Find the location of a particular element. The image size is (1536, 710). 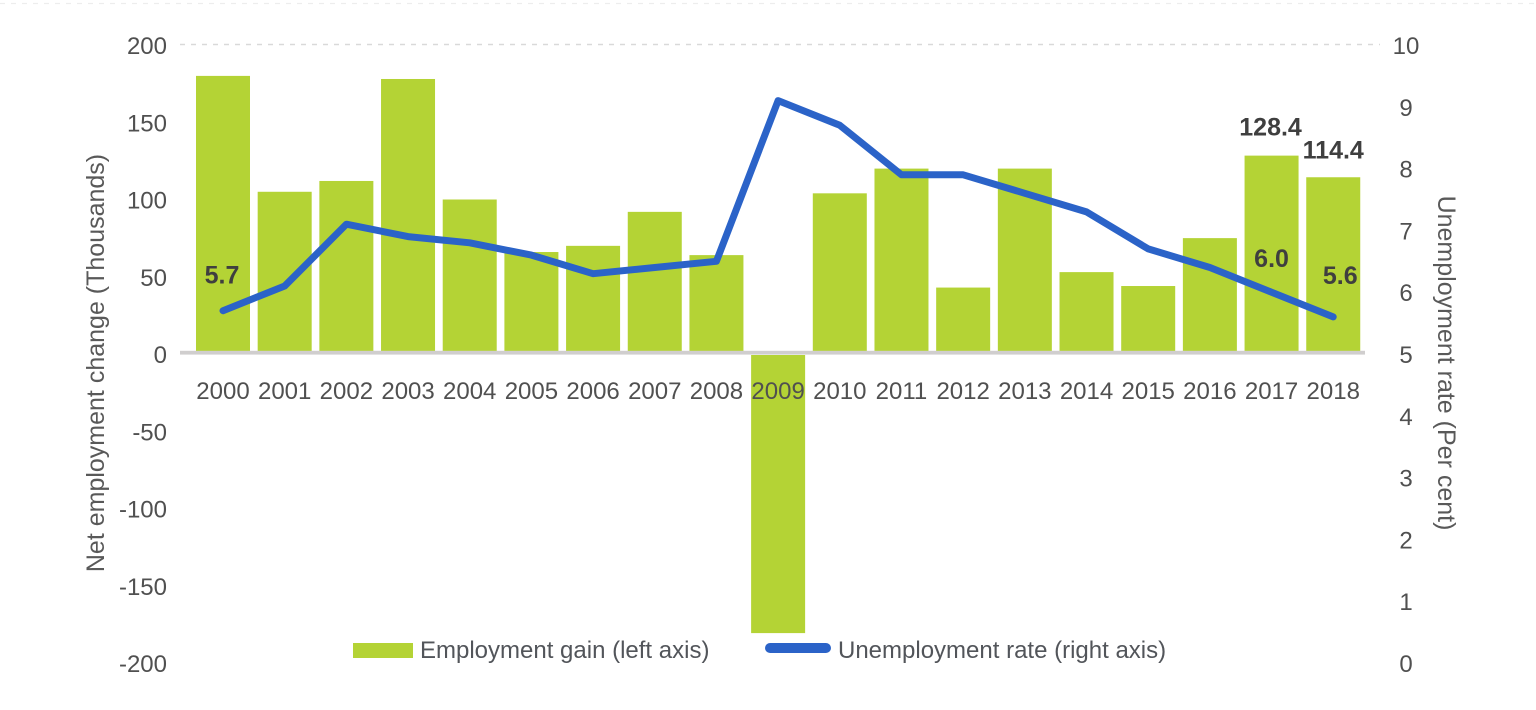

right-axis-tick-10: 10 is located at coordinates (1406, 46).